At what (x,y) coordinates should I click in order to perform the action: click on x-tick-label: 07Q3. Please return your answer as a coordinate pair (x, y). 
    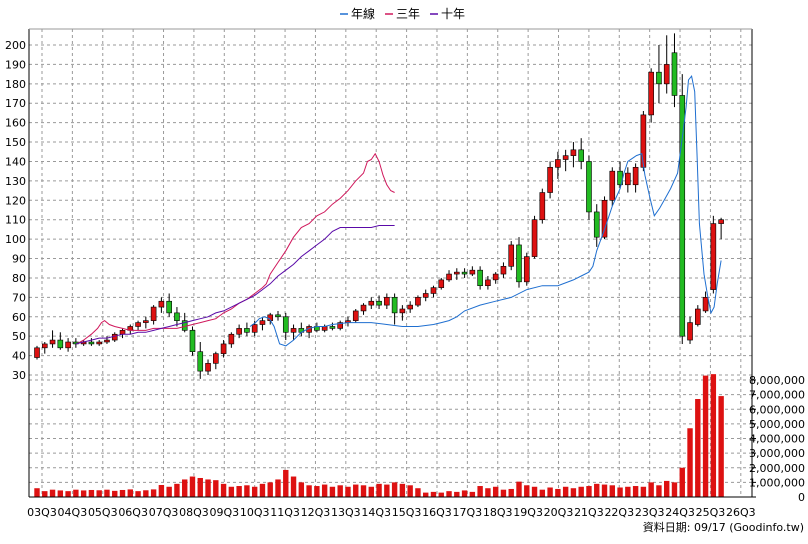
    Looking at the image, I should click on (164, 512).